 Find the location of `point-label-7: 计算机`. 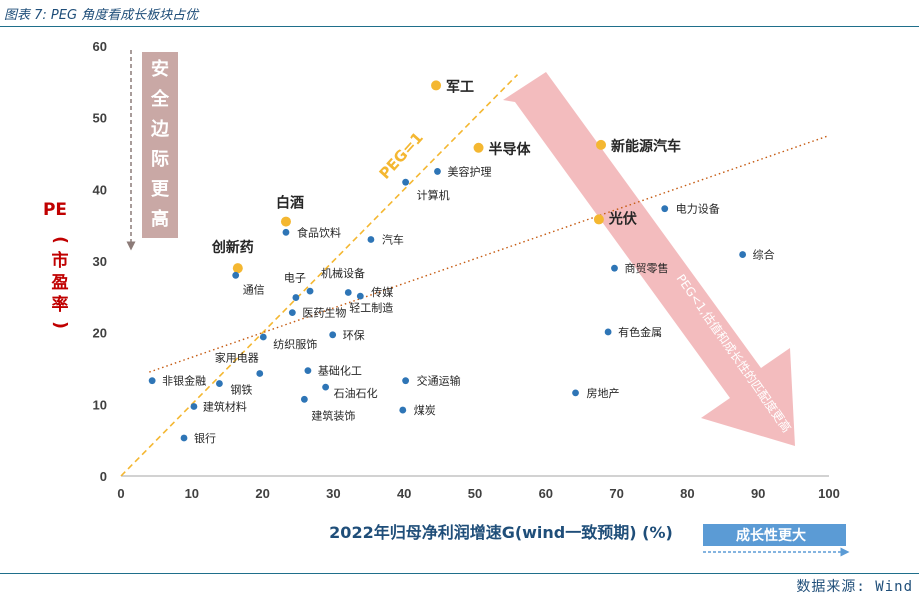

point-label-7: 计算机 is located at coordinates (433, 195).